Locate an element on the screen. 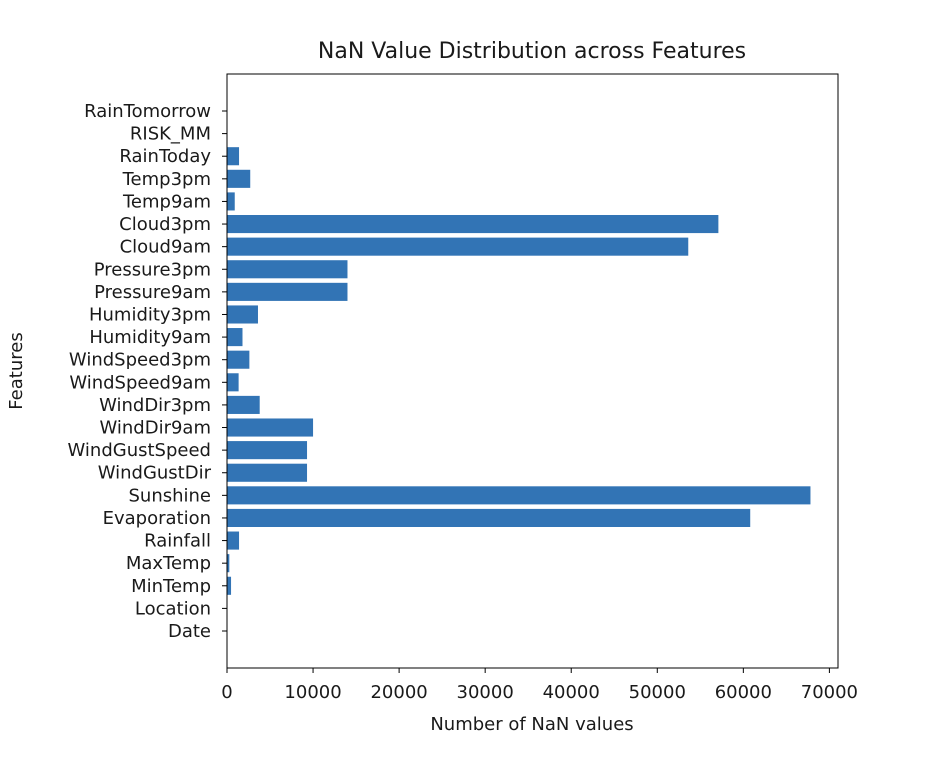 Image resolution: width=950 pixels, height=766 pixels. x-tick-label: 10000 is located at coordinates (312, 692).